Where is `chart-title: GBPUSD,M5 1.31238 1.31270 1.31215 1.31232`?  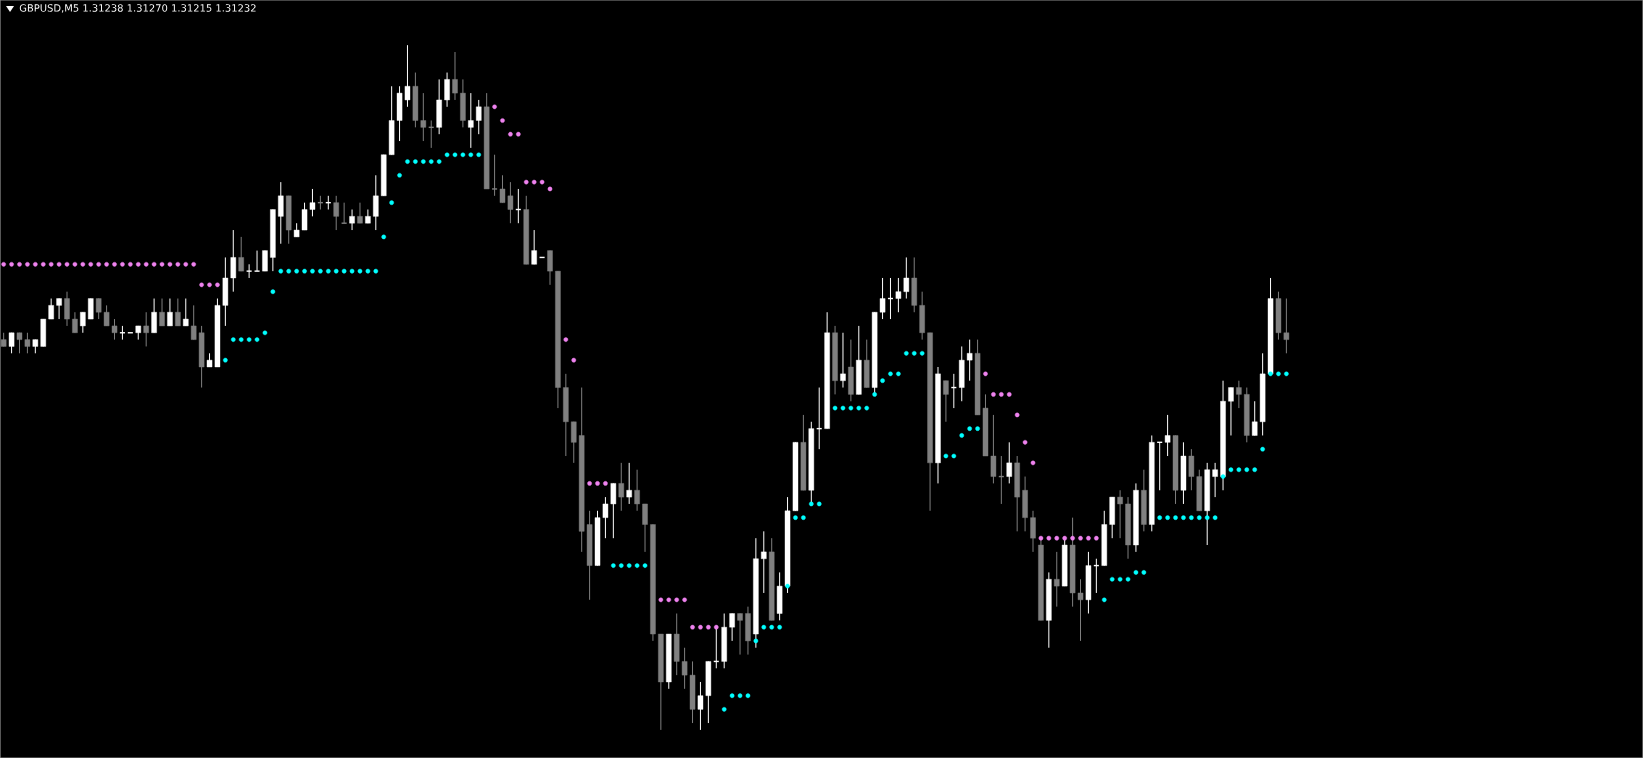 chart-title: GBPUSD,M5 1.31238 1.31270 1.31215 1.31232 is located at coordinates (137, 8).